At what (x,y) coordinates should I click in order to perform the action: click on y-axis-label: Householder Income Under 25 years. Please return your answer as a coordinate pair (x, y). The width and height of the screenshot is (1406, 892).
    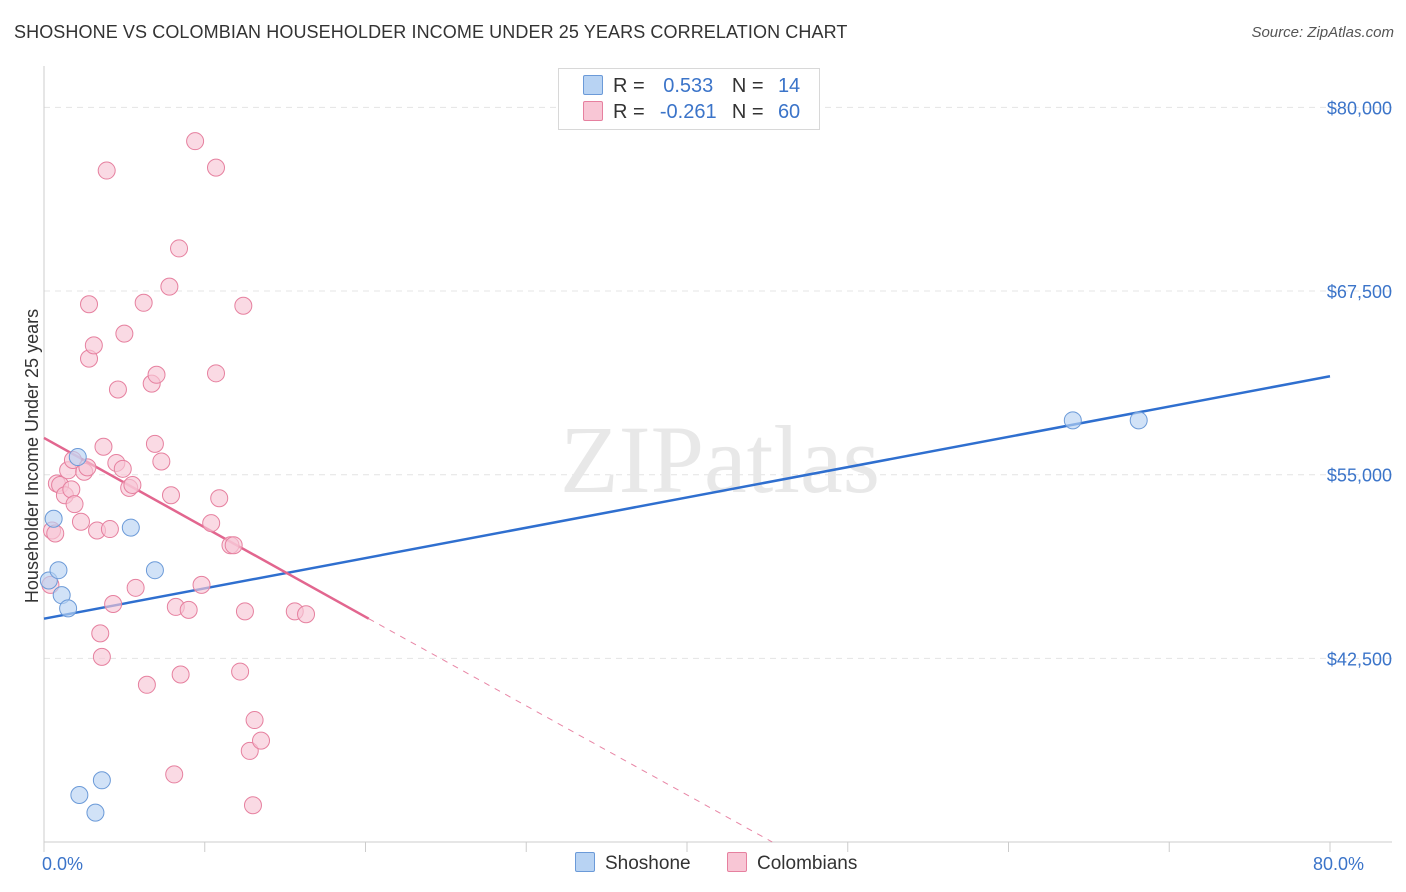
    Looking at the image, I should click on (32, 456).